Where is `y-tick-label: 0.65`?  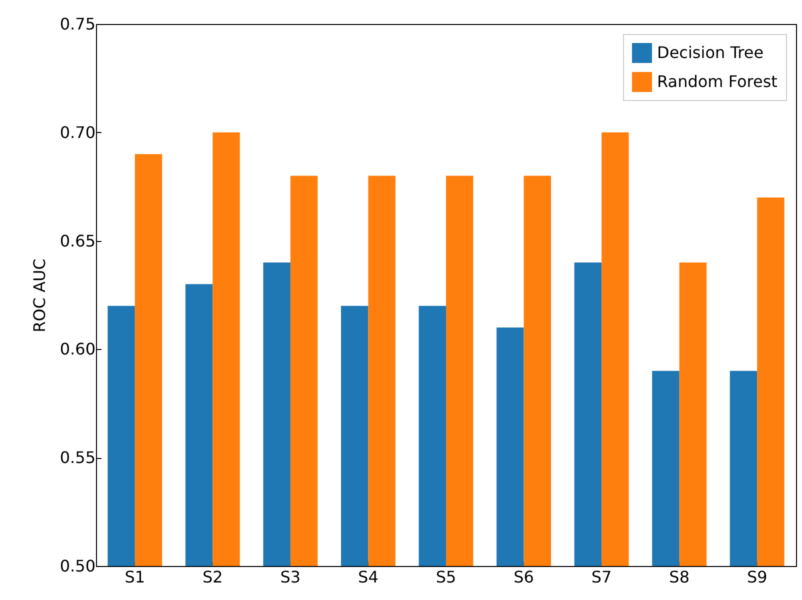 y-tick-label: 0.65 is located at coordinates (78, 240).